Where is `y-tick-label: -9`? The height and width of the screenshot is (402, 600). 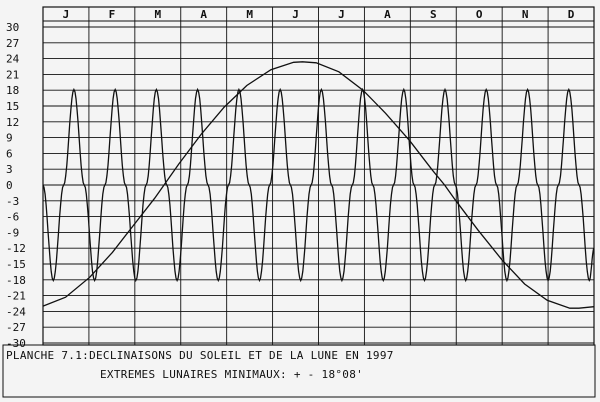 y-tick-label: -9 is located at coordinates (12, 232).